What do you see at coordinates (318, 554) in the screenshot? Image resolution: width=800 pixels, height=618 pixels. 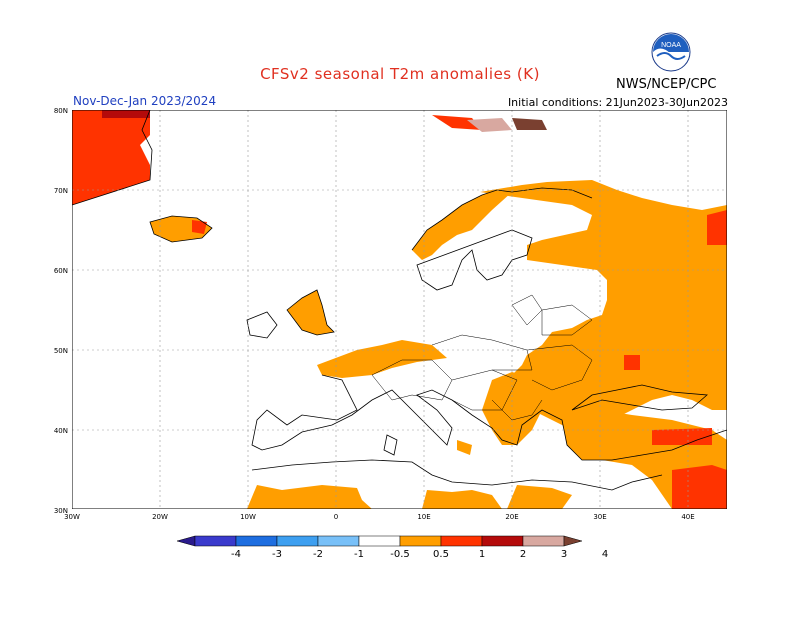 I see `colorbar-label: -2` at bounding box center [318, 554].